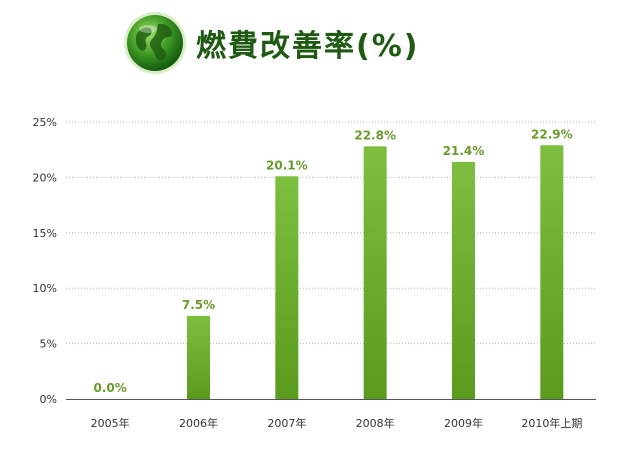 The width and height of the screenshot is (640, 450). Describe the element at coordinates (45, 233) in the screenshot. I see `y-tick-label: 15%` at that location.